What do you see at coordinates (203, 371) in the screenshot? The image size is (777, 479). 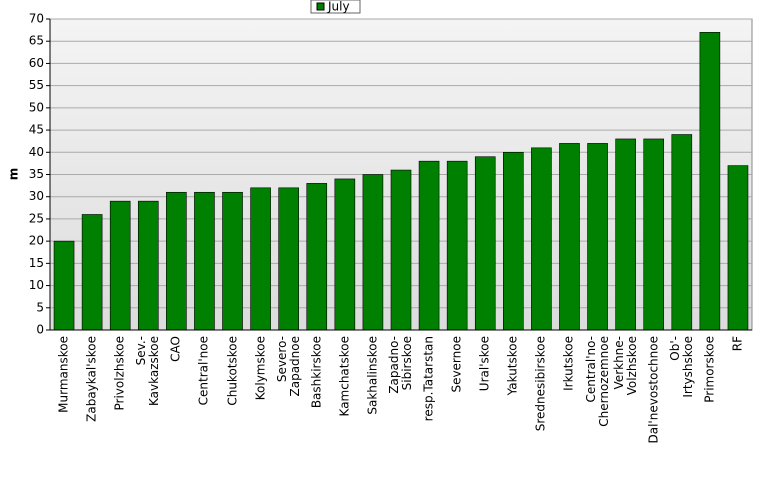 I see `x-tick-label: Central'noe` at bounding box center [203, 371].